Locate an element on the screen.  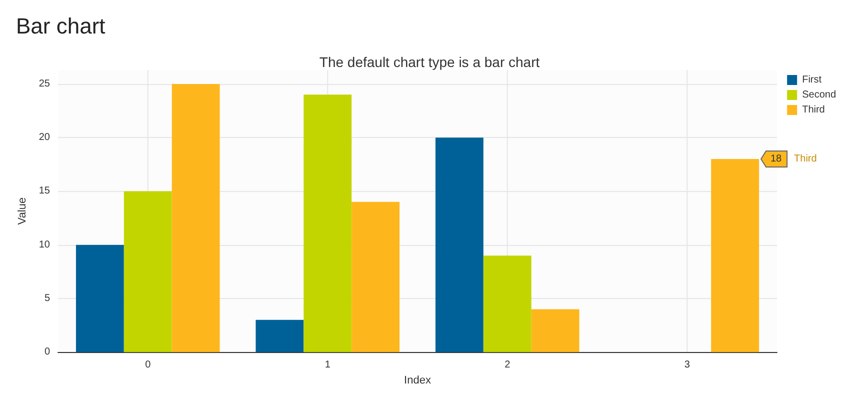
x-axis-title: Index is located at coordinates (418, 380).